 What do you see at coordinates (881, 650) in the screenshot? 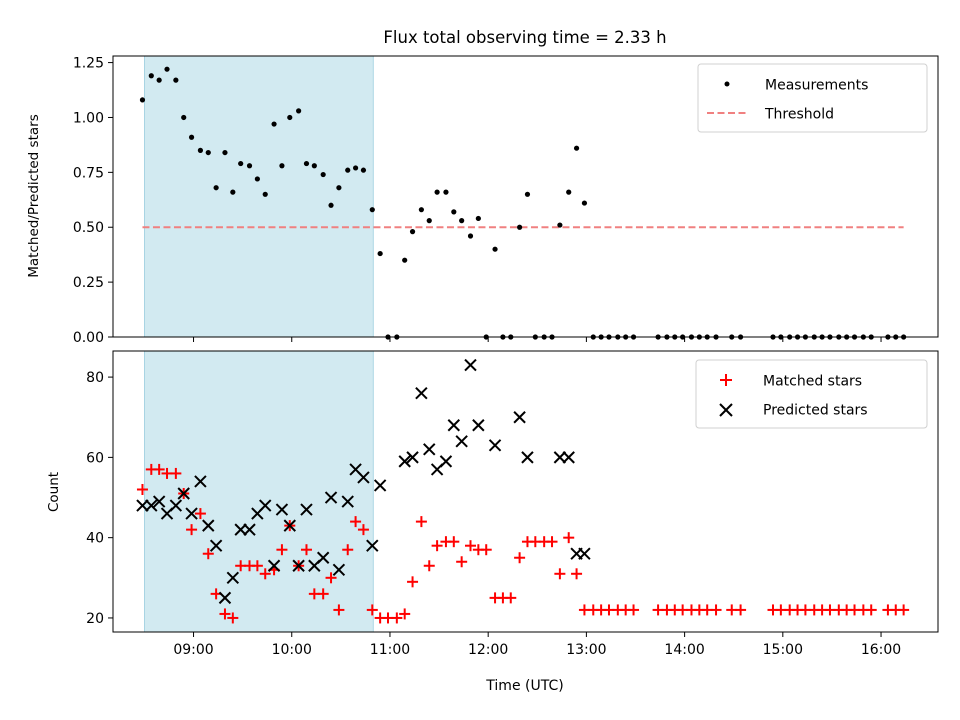
I see `x-tick-label: 16:00` at bounding box center [881, 650].